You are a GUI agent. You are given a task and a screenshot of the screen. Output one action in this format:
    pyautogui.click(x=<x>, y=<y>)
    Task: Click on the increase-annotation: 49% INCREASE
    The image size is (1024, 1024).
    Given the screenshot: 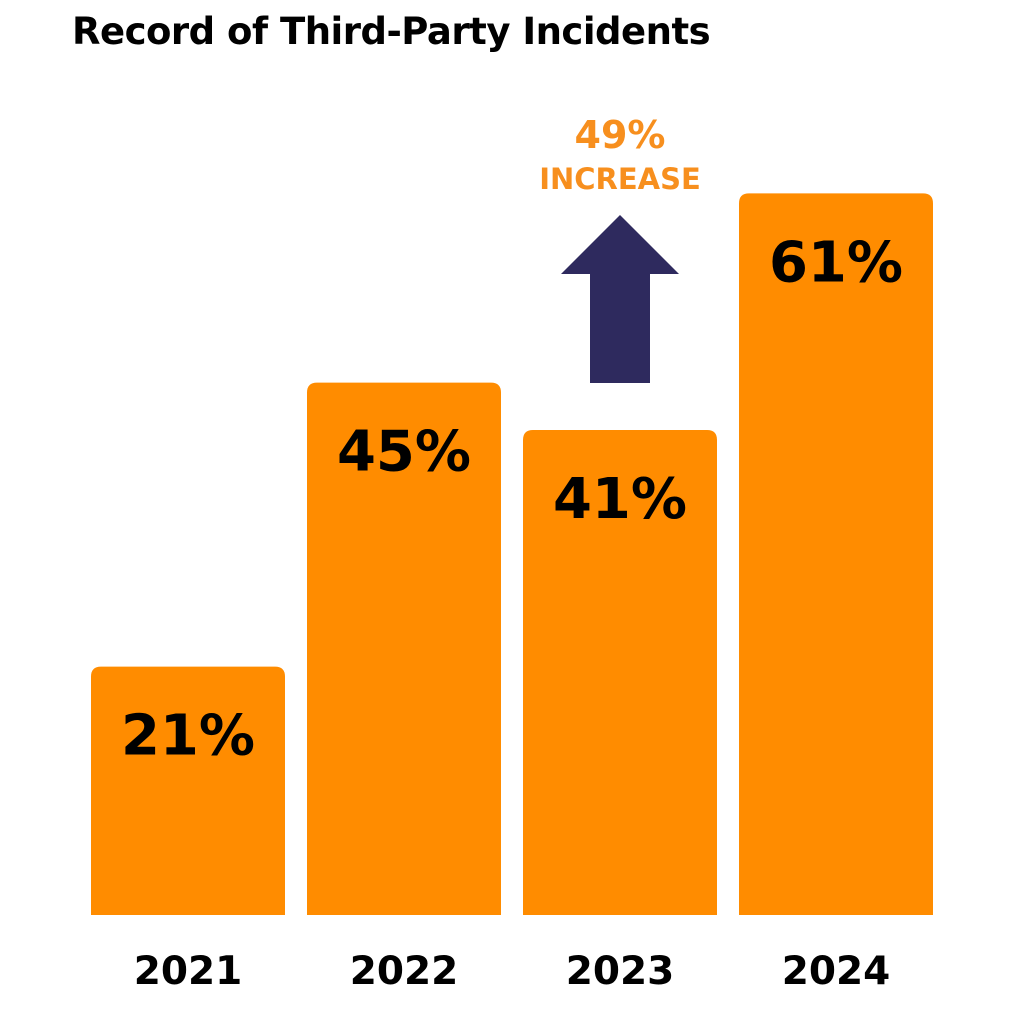 What is the action you would take?
    pyautogui.click(x=620, y=248)
    